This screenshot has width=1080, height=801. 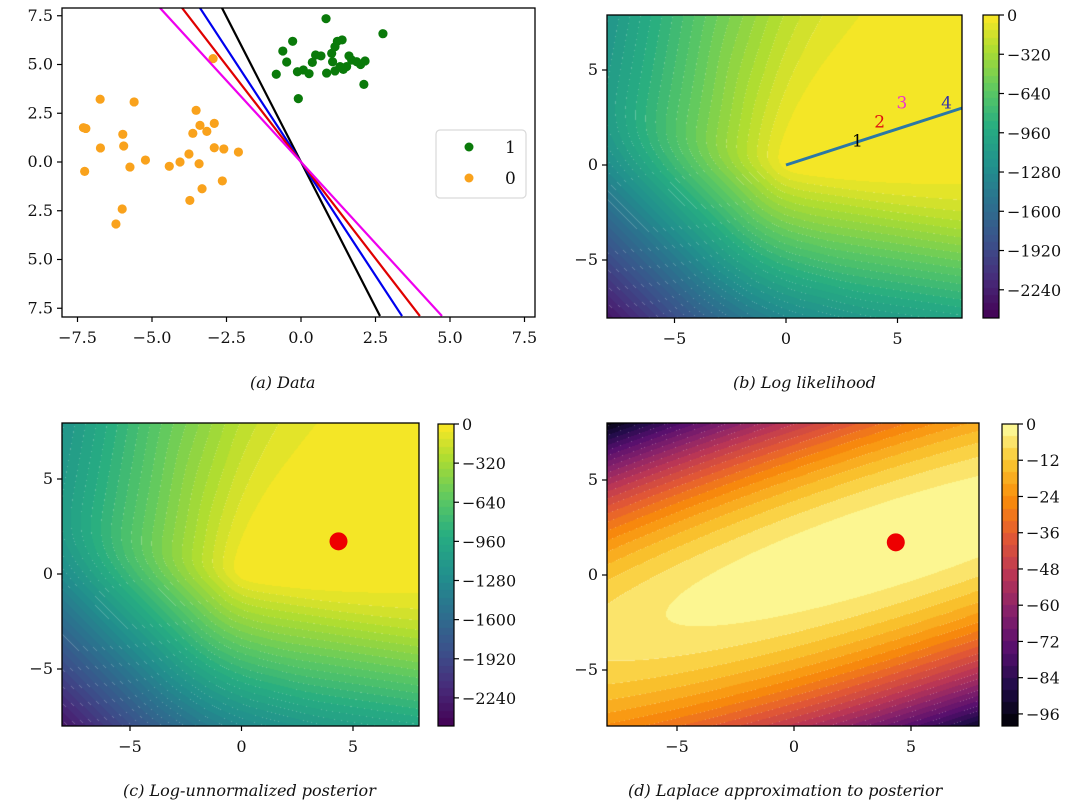 What do you see at coordinates (784, 166) in the screenshot?
I see `log-likelihood-contour-fill` at bounding box center [784, 166].